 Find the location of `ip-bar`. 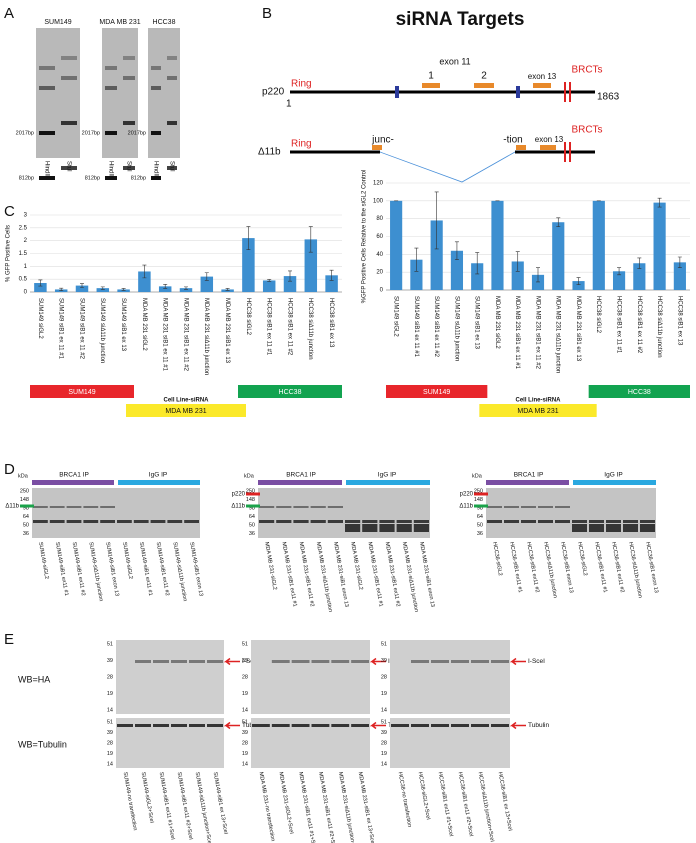

ip-bar is located at coordinates (73, 482).